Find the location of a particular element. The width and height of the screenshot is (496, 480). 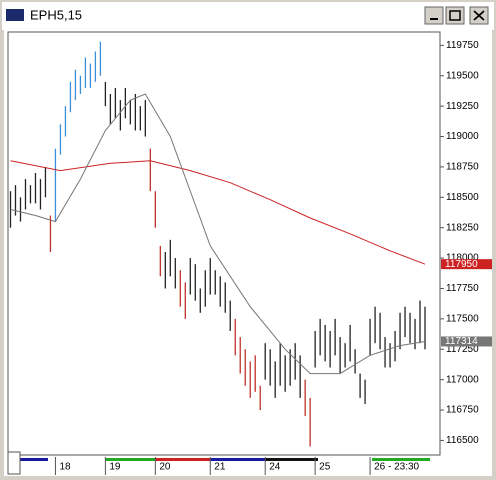

y-tick-label: 118750 is located at coordinates (462, 167).